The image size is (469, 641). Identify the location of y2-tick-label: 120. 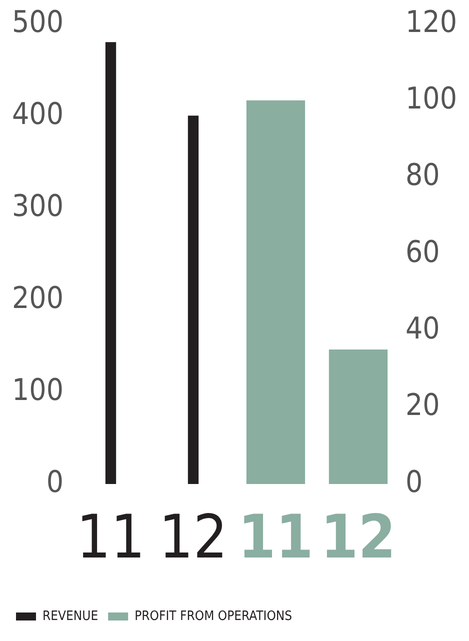
(431, 22).